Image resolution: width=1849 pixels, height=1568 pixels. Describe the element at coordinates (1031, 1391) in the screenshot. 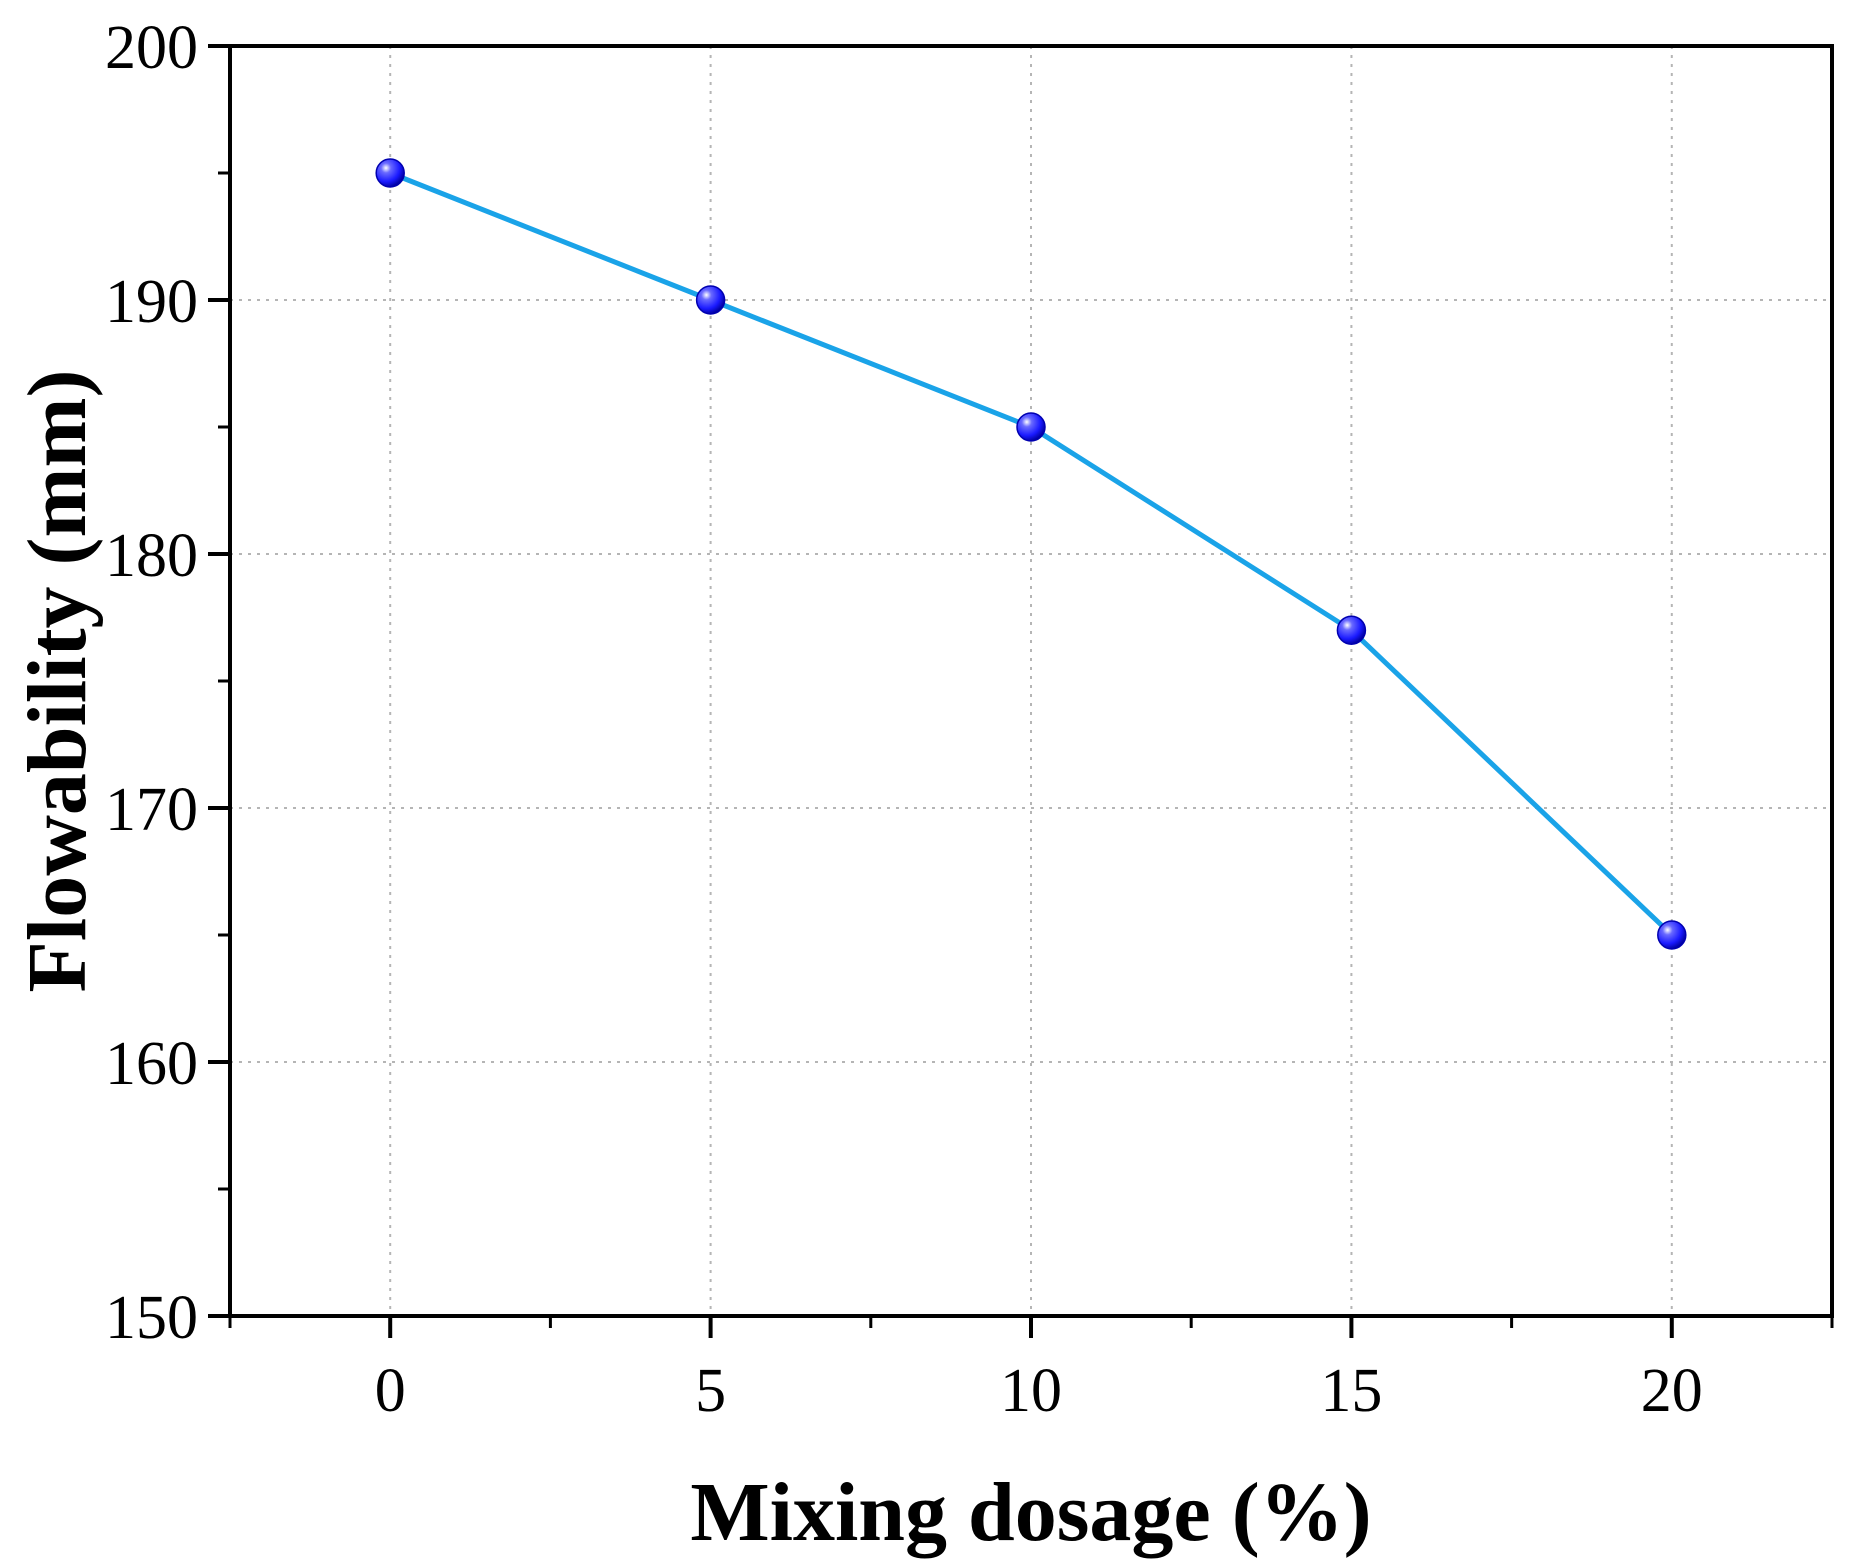

I see `x-tick-label: 10` at that location.